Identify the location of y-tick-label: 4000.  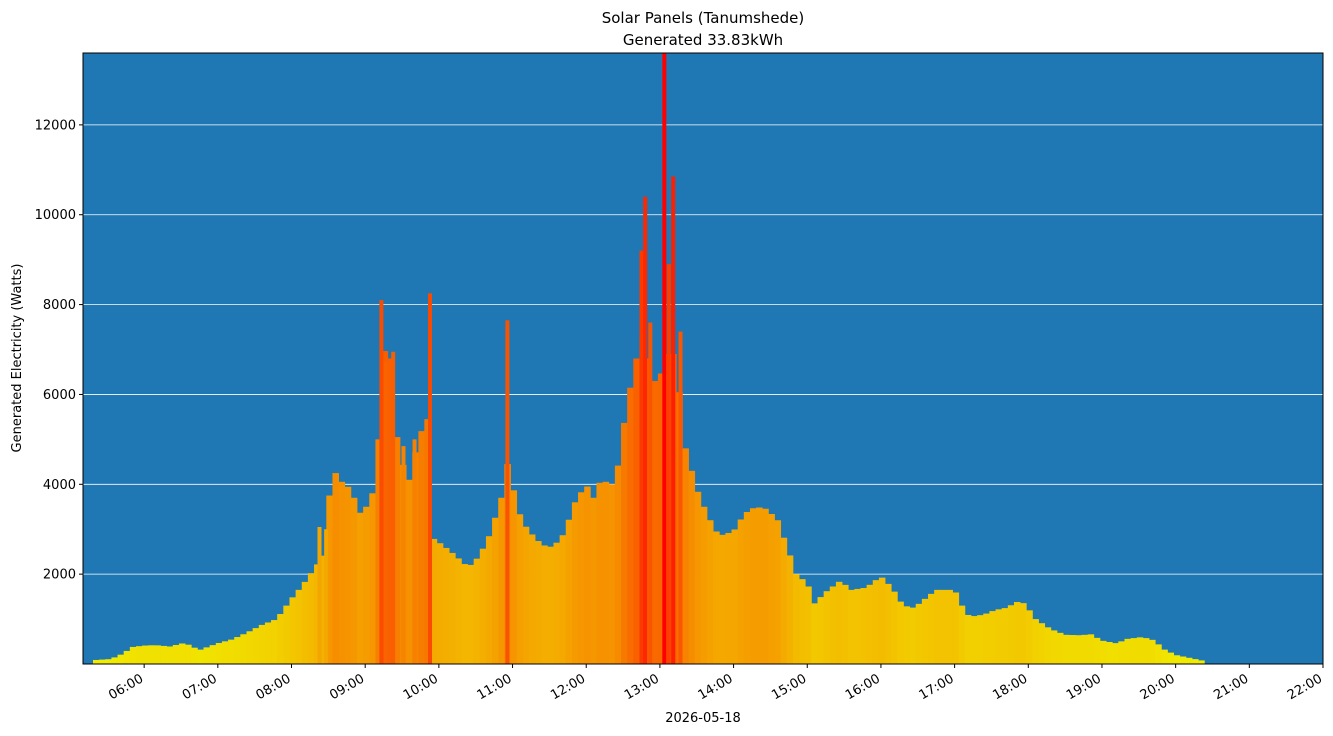
(59, 485).